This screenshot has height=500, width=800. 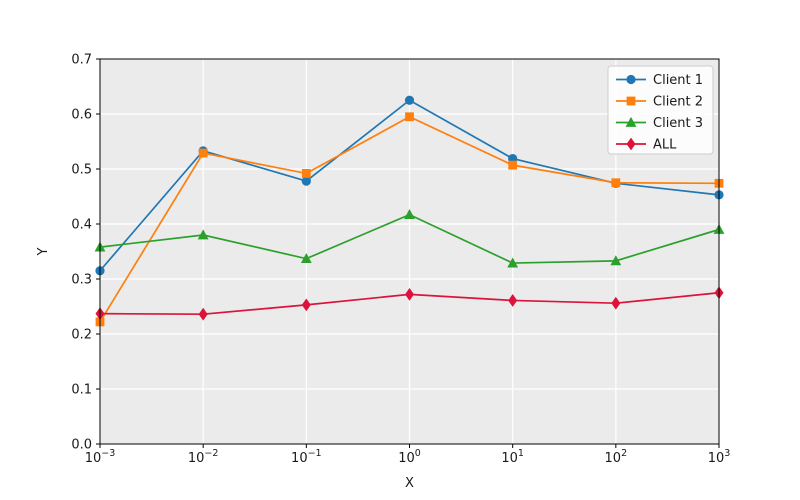 I want to click on y-tick-label: 0.1, so click(x=81, y=390).